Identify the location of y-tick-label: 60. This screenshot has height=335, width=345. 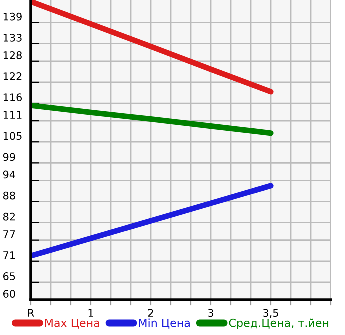
(10, 294).